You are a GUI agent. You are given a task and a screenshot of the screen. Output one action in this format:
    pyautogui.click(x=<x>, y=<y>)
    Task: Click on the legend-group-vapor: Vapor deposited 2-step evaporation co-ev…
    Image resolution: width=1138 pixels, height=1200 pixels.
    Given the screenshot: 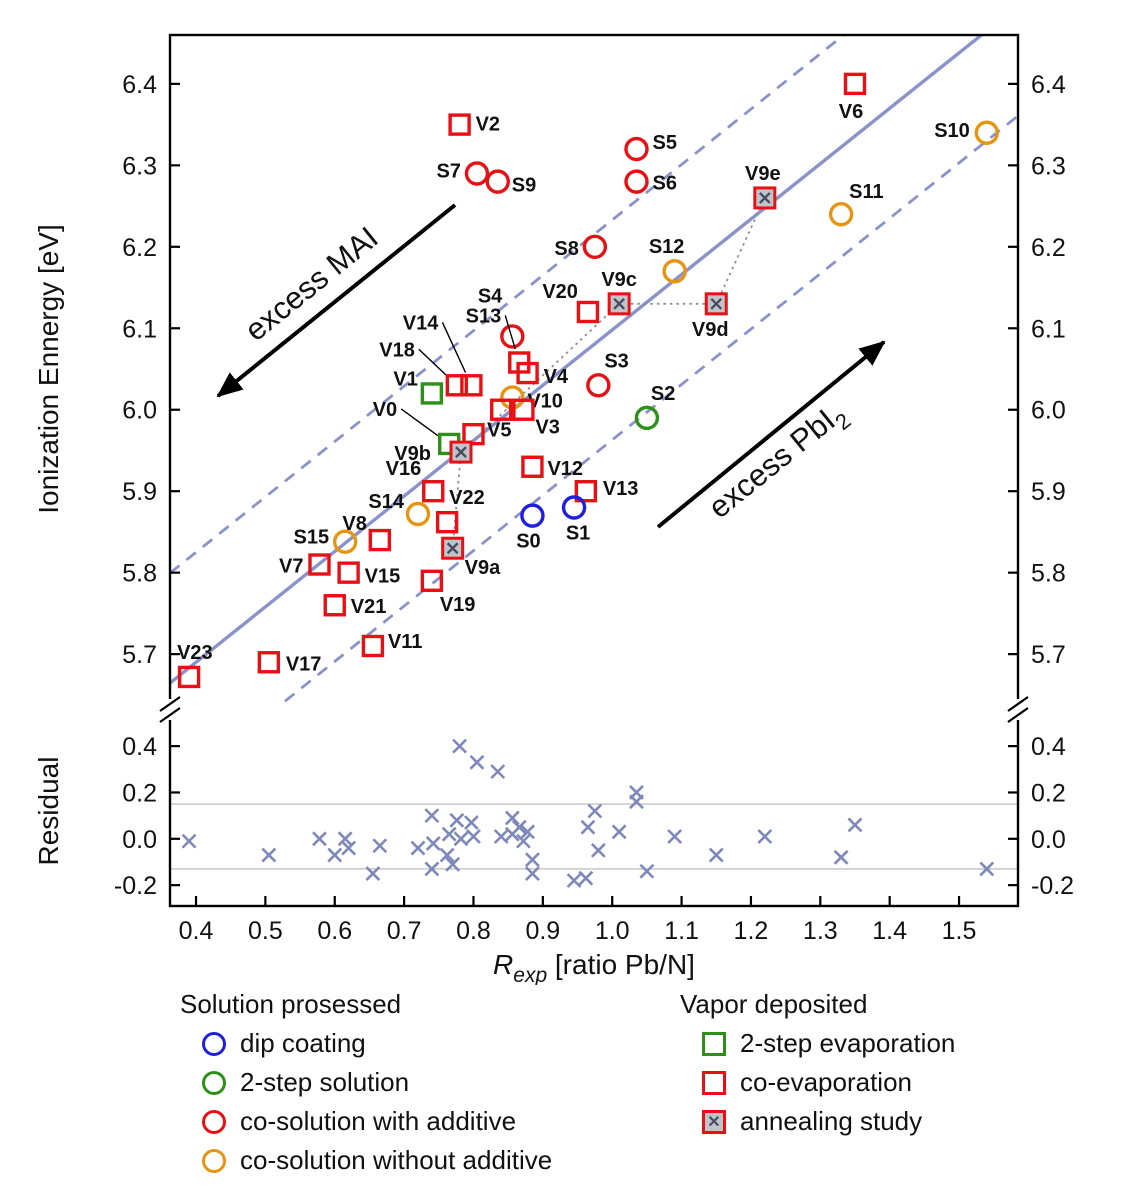 What is the action you would take?
    pyautogui.click(x=817, y=1086)
    